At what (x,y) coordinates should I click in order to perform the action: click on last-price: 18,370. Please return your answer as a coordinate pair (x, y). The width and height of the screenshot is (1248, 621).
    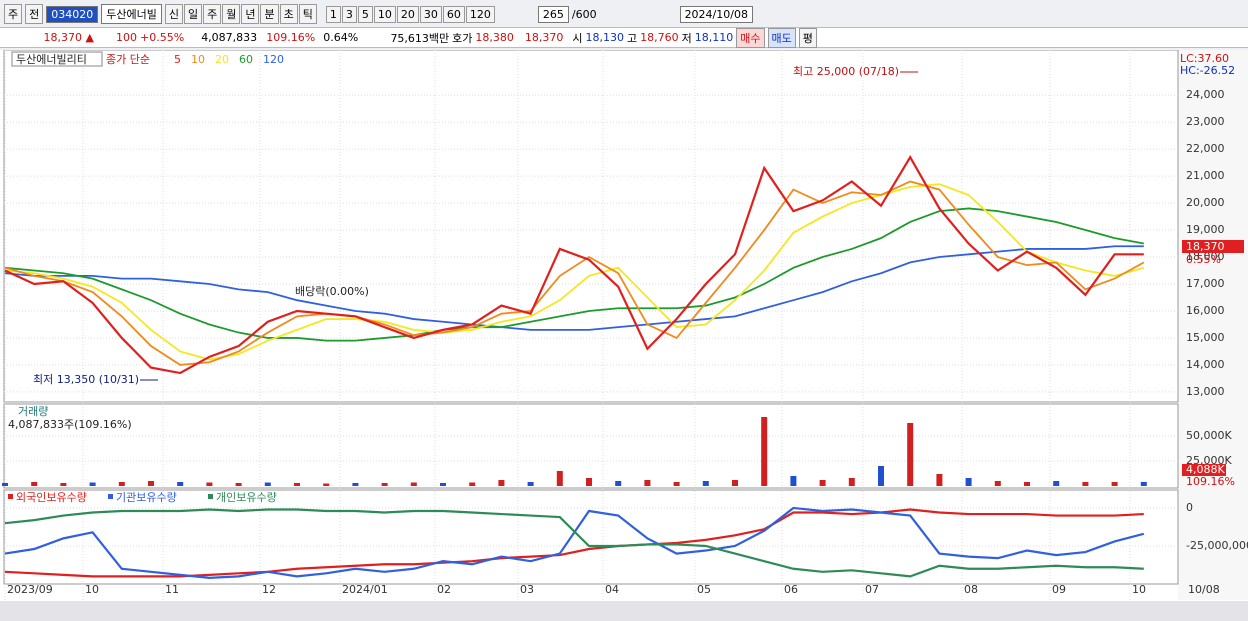
    Looking at the image, I should click on (1205, 246).